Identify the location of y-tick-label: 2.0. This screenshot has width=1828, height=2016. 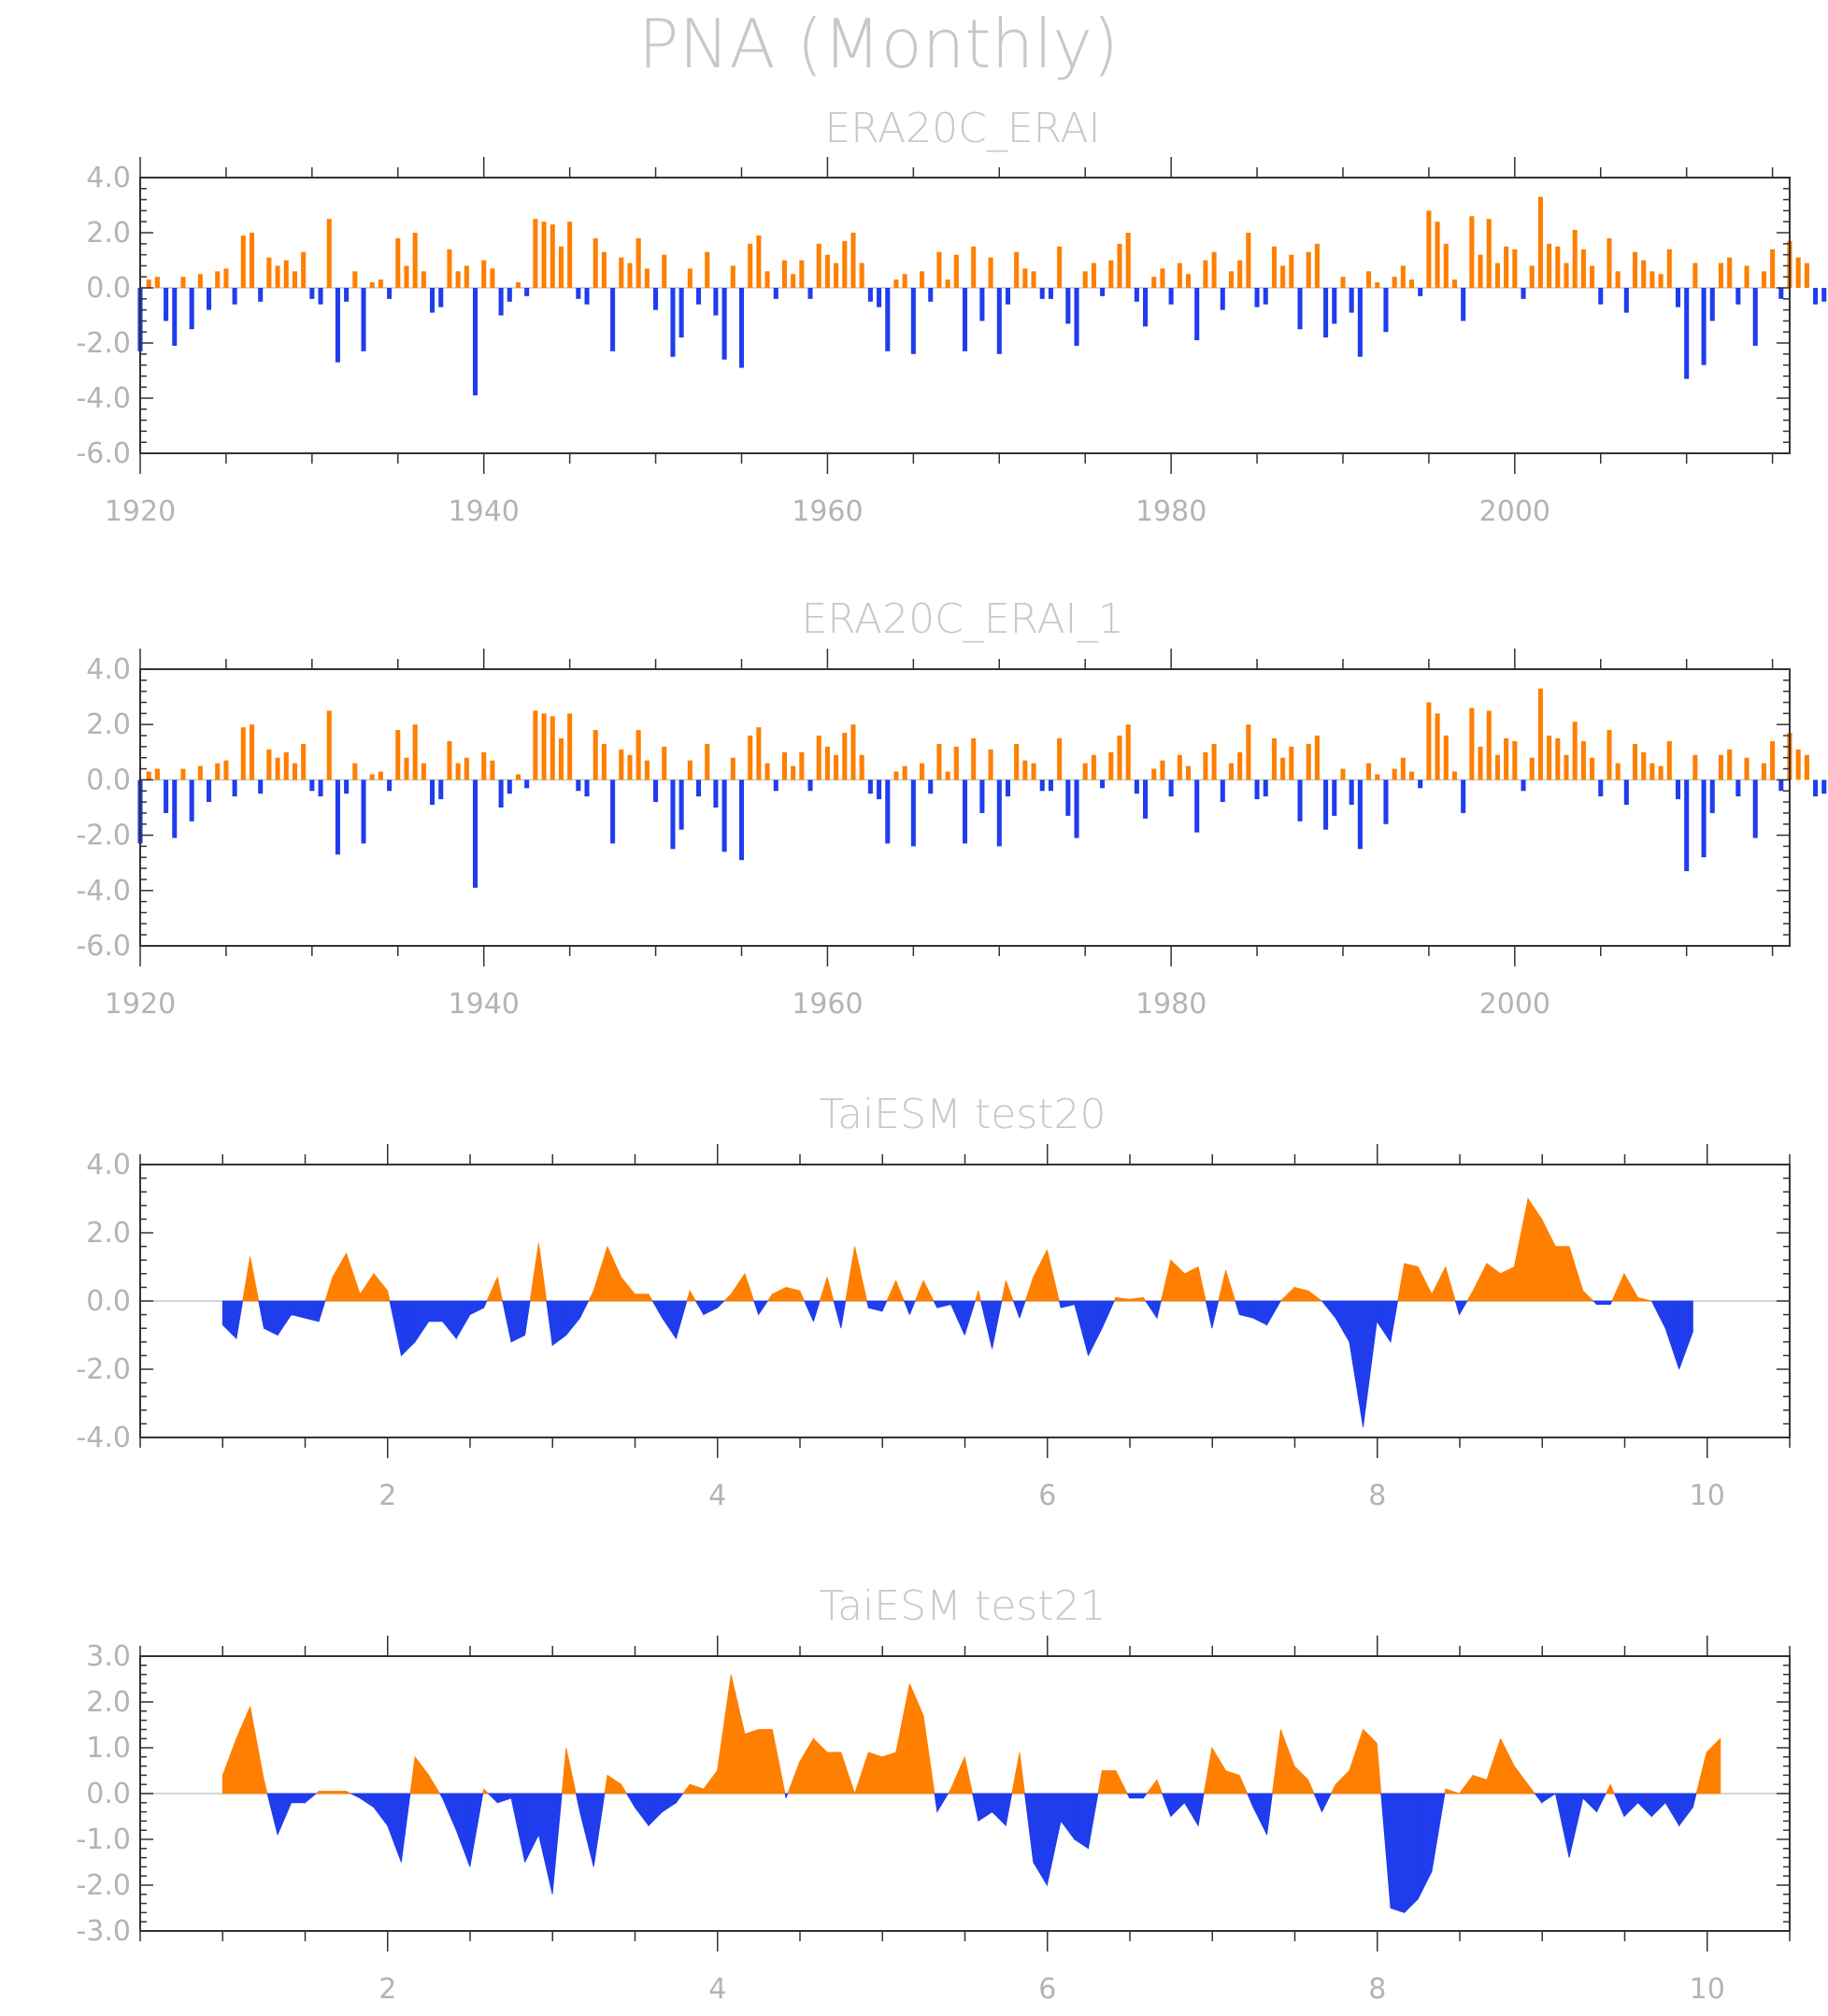
(108, 725).